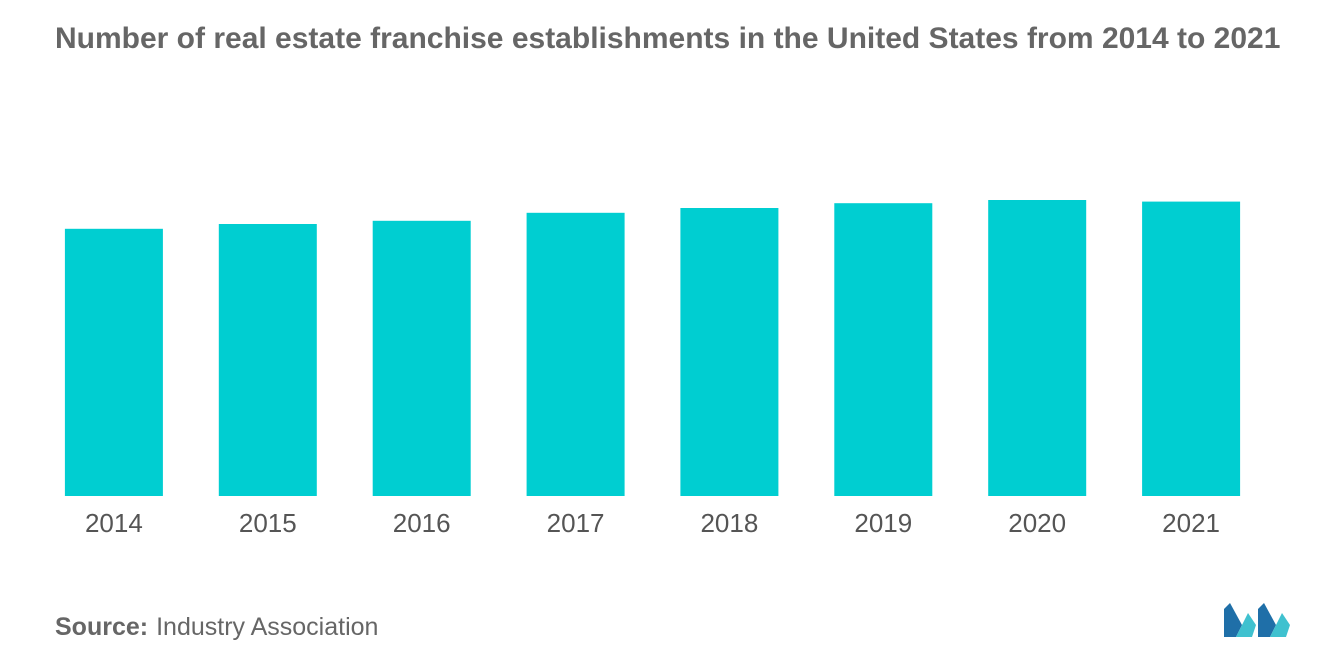 This screenshot has width=1320, height=665. Describe the element at coordinates (102, 627) in the screenshot. I see `source-label: Source:` at that location.